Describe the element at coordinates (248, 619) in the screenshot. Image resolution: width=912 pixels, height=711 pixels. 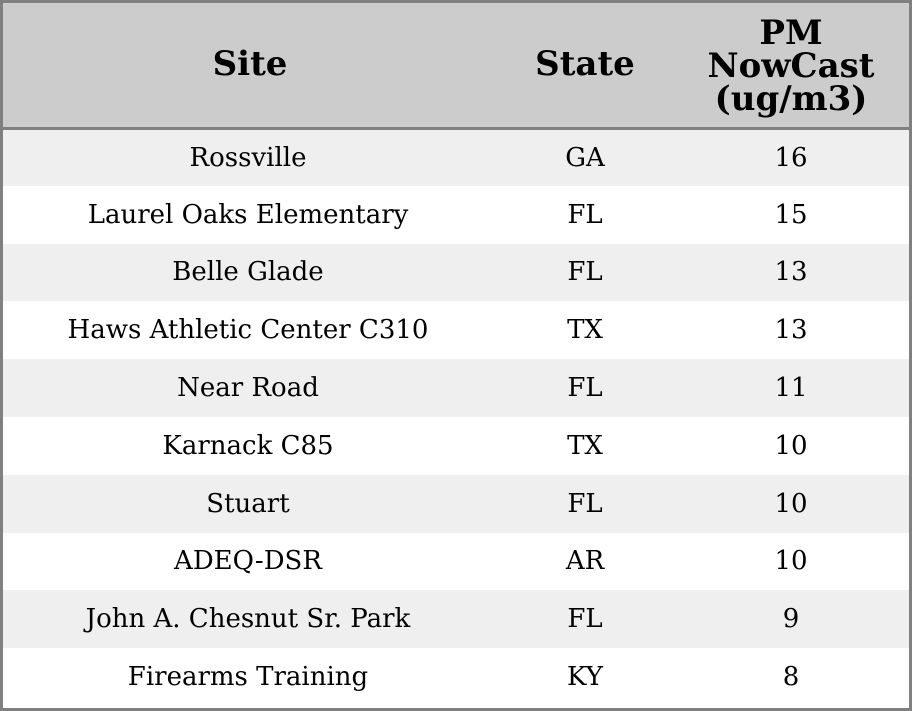
I see `site-cell: John A. Chesnut Sr. Park` at that location.